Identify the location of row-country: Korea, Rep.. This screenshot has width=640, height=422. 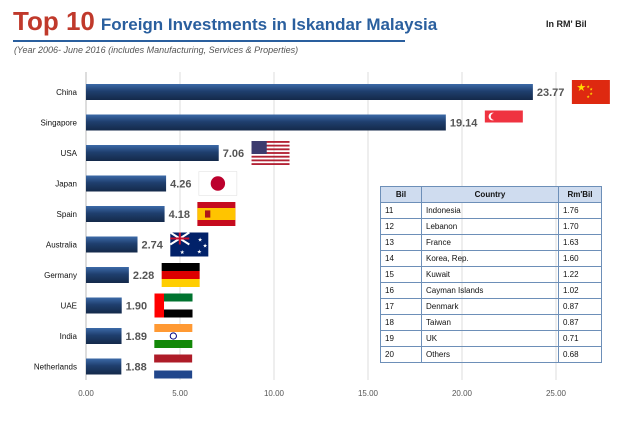
(490, 258).